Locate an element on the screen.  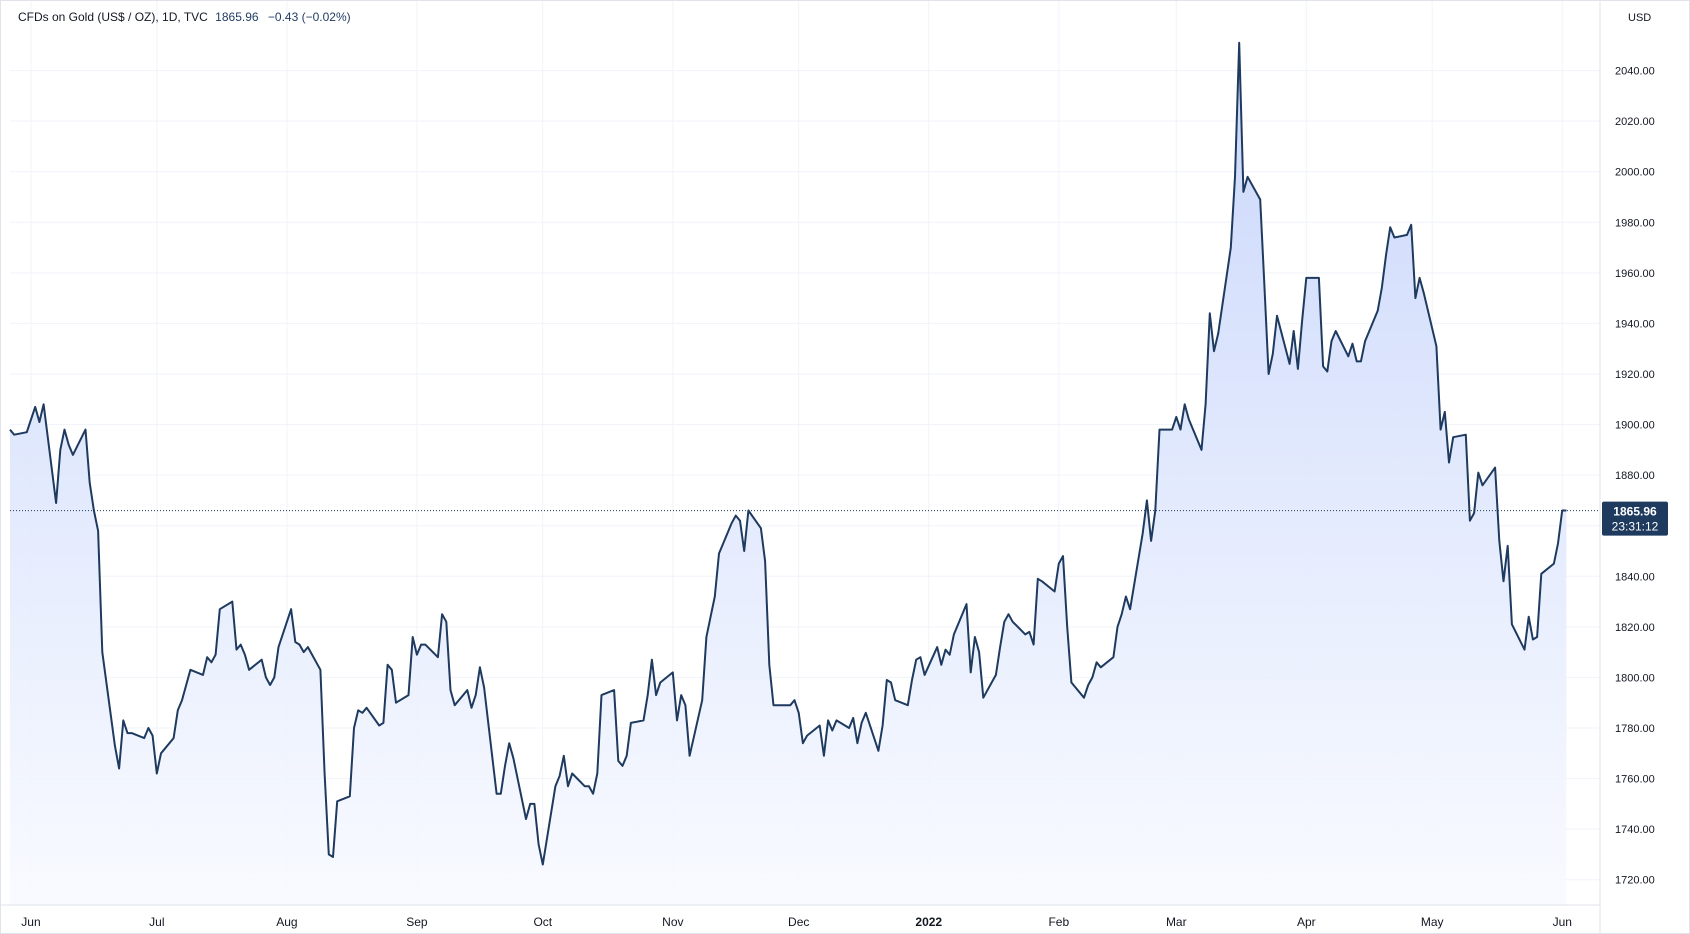
y-tick-label: 2040.00 is located at coordinates (1635, 72).